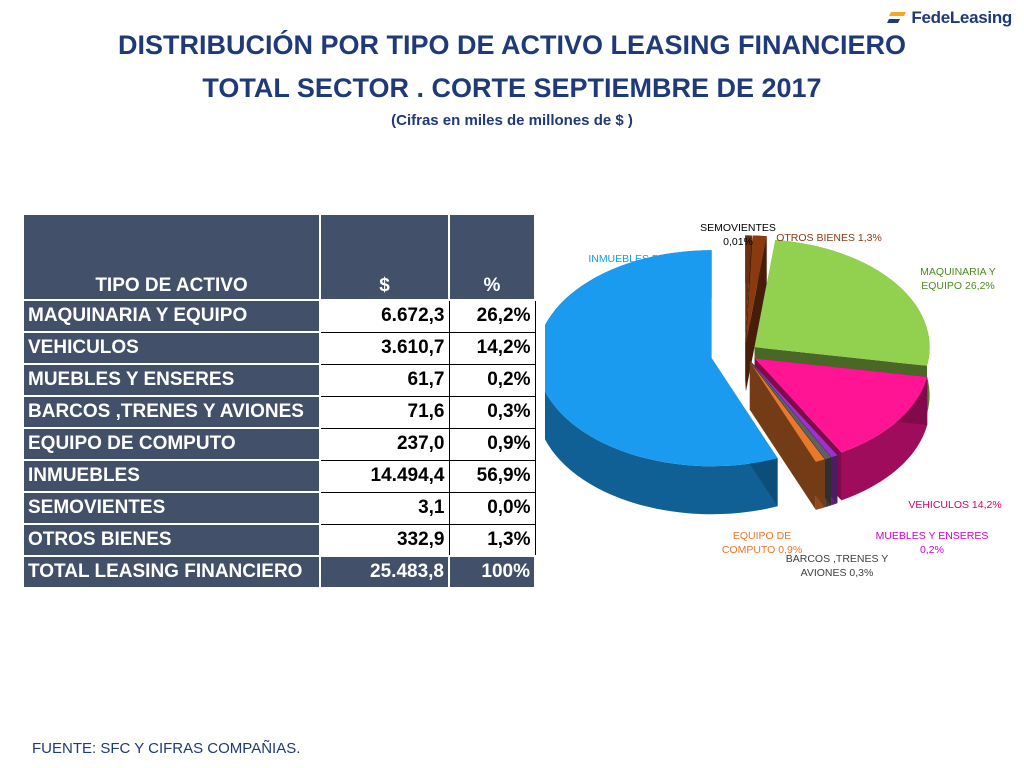  I want to click on row-value: 332,9, so click(384, 540).